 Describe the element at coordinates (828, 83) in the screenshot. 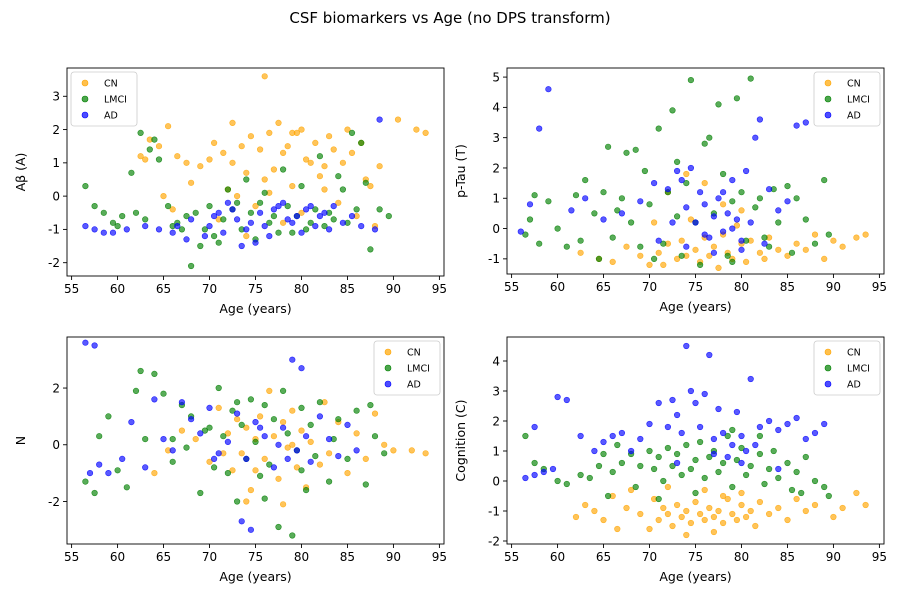

I see `legend-marker-cn` at that location.